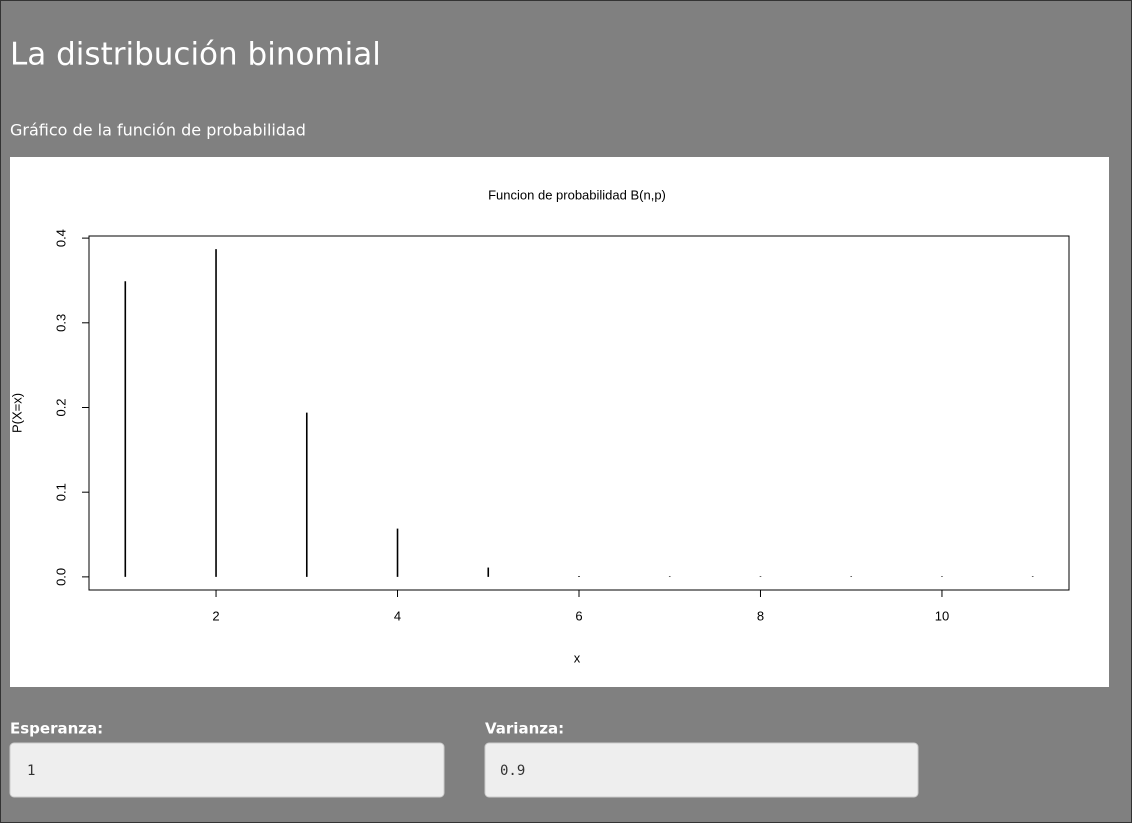  I want to click on app-title: La distribución binomial, so click(195, 55).